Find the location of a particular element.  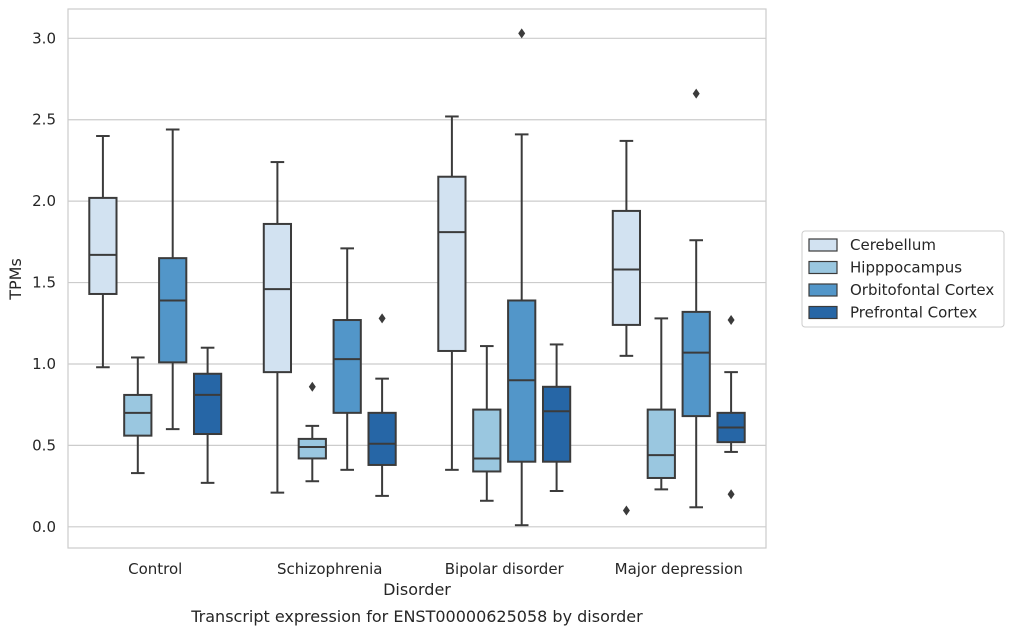

x-tick-label: Control is located at coordinates (155, 569).